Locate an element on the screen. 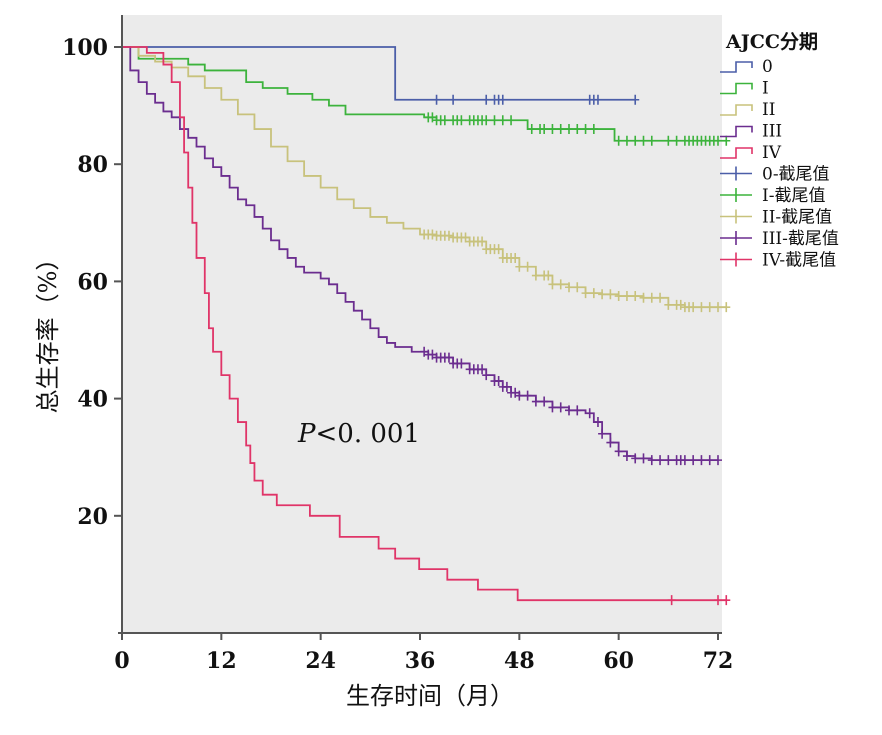 The image size is (882, 735). p-symbol: P is located at coordinates (306, 434).